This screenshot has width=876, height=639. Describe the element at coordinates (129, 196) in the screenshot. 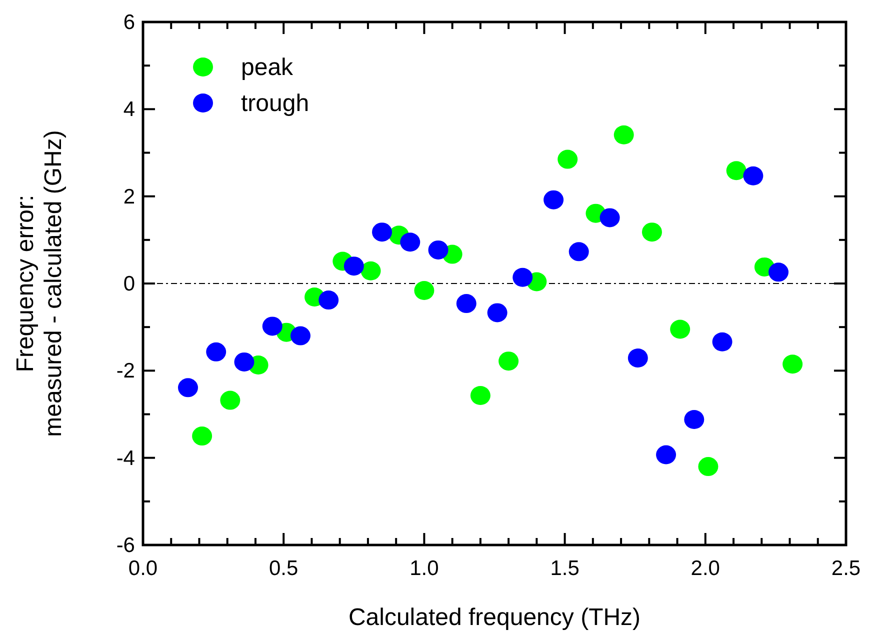

I see `y-tick-label: 2` at that location.